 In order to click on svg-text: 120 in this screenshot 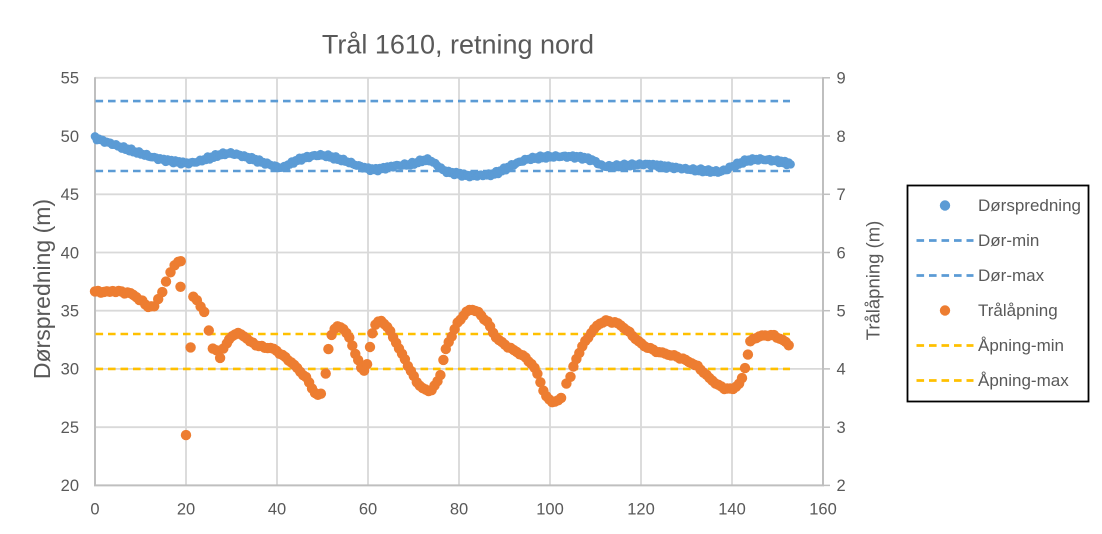, I will do `click(641, 510)`.